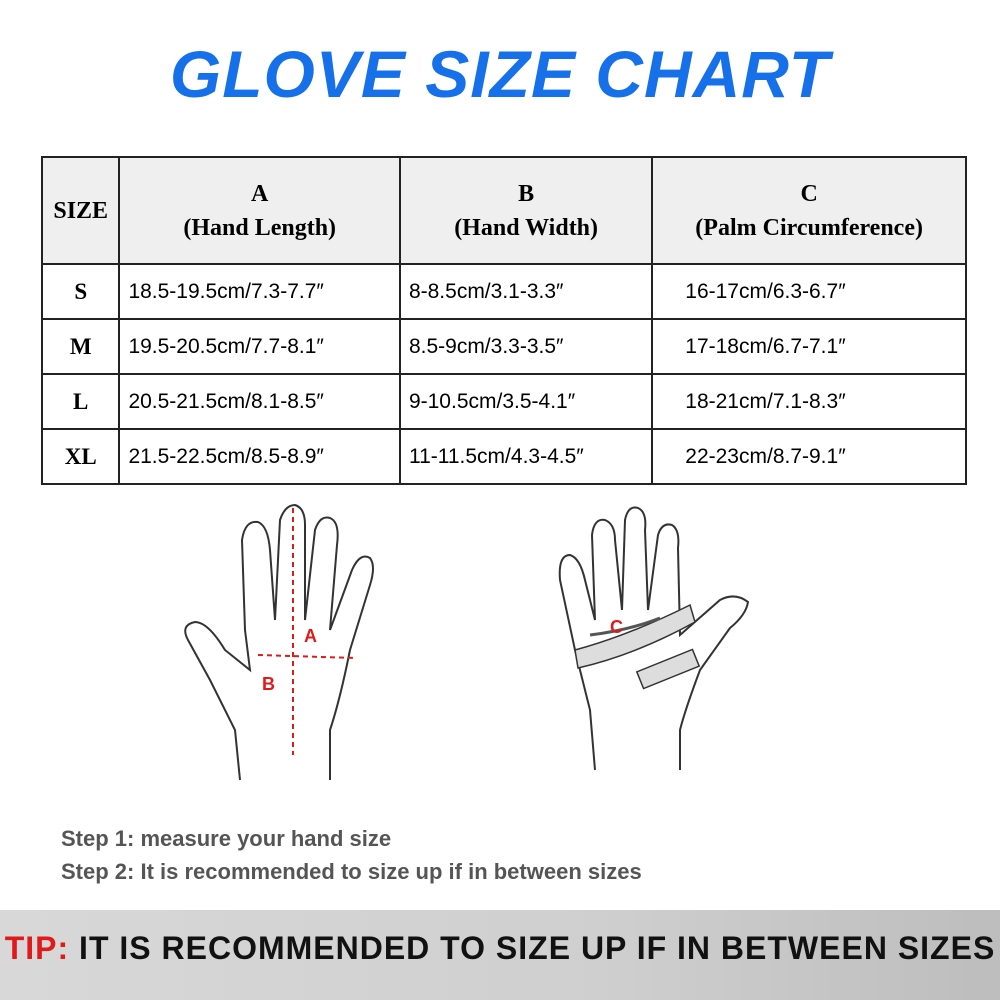 This screenshot has height=1000, width=1000. What do you see at coordinates (226, 838) in the screenshot?
I see `step-1: Step 1: measure your hand size` at bounding box center [226, 838].